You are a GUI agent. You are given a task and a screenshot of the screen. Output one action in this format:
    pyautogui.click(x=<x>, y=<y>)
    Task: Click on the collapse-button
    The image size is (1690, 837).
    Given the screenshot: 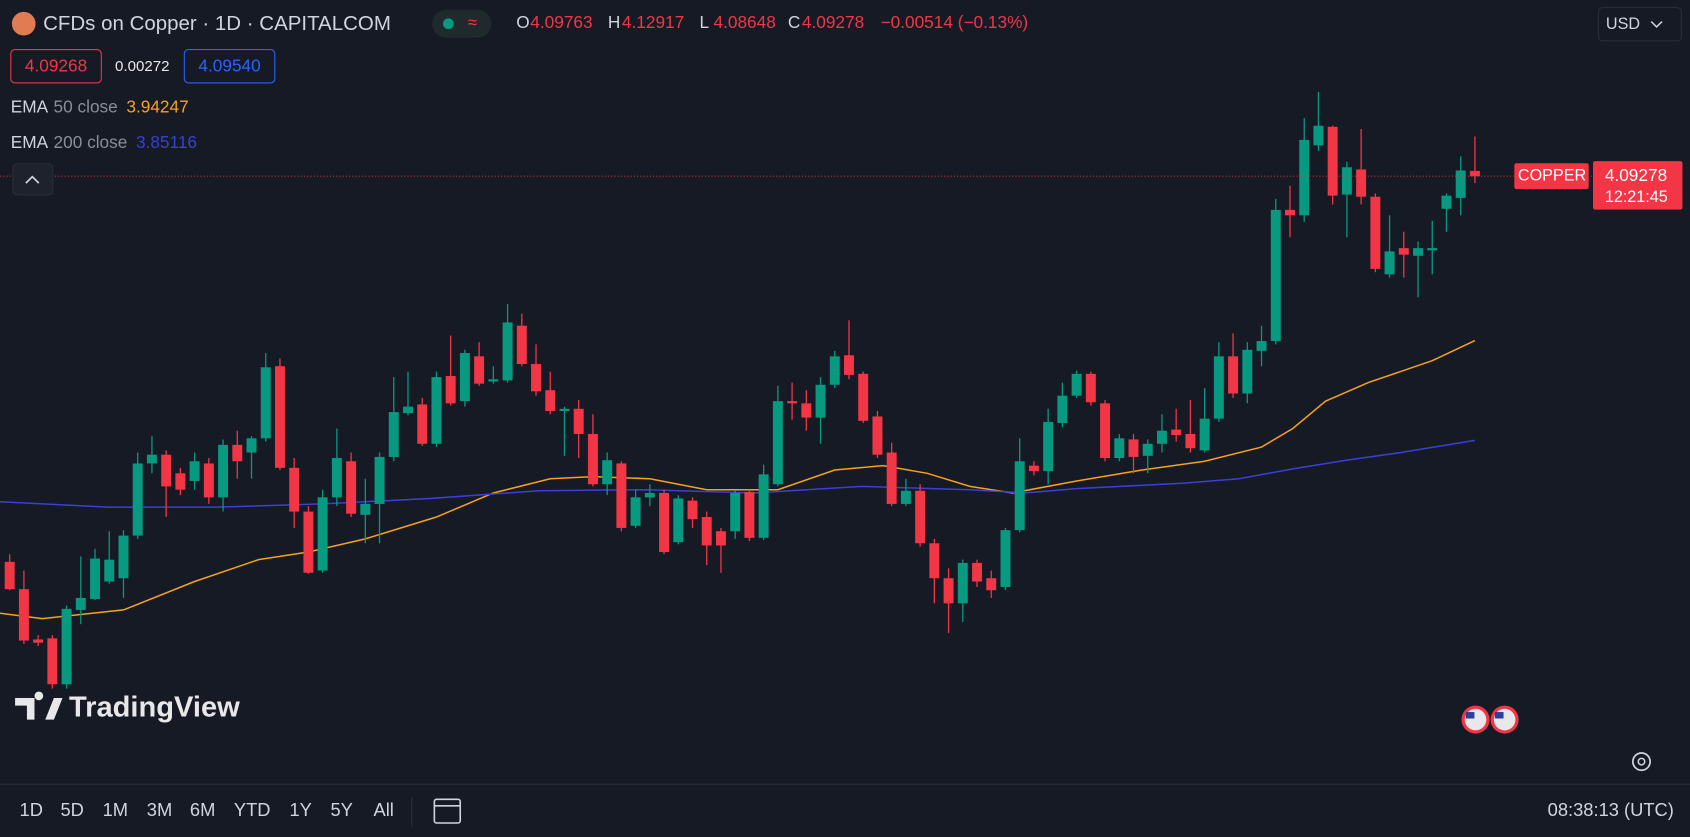 What is the action you would take?
    pyautogui.click(x=33, y=179)
    